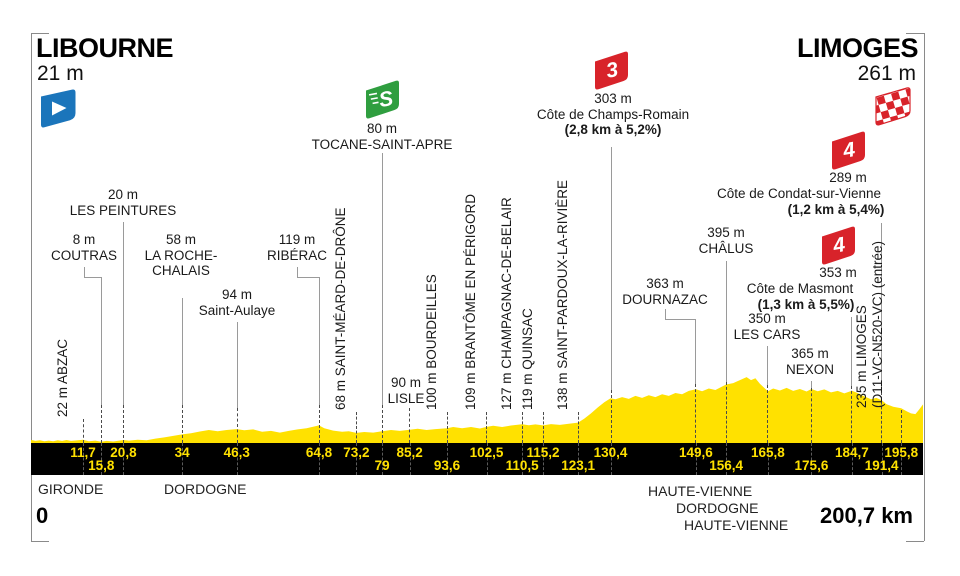 This screenshot has width=960, height=576. I want to click on leader-line-riberac, so click(319, 341).